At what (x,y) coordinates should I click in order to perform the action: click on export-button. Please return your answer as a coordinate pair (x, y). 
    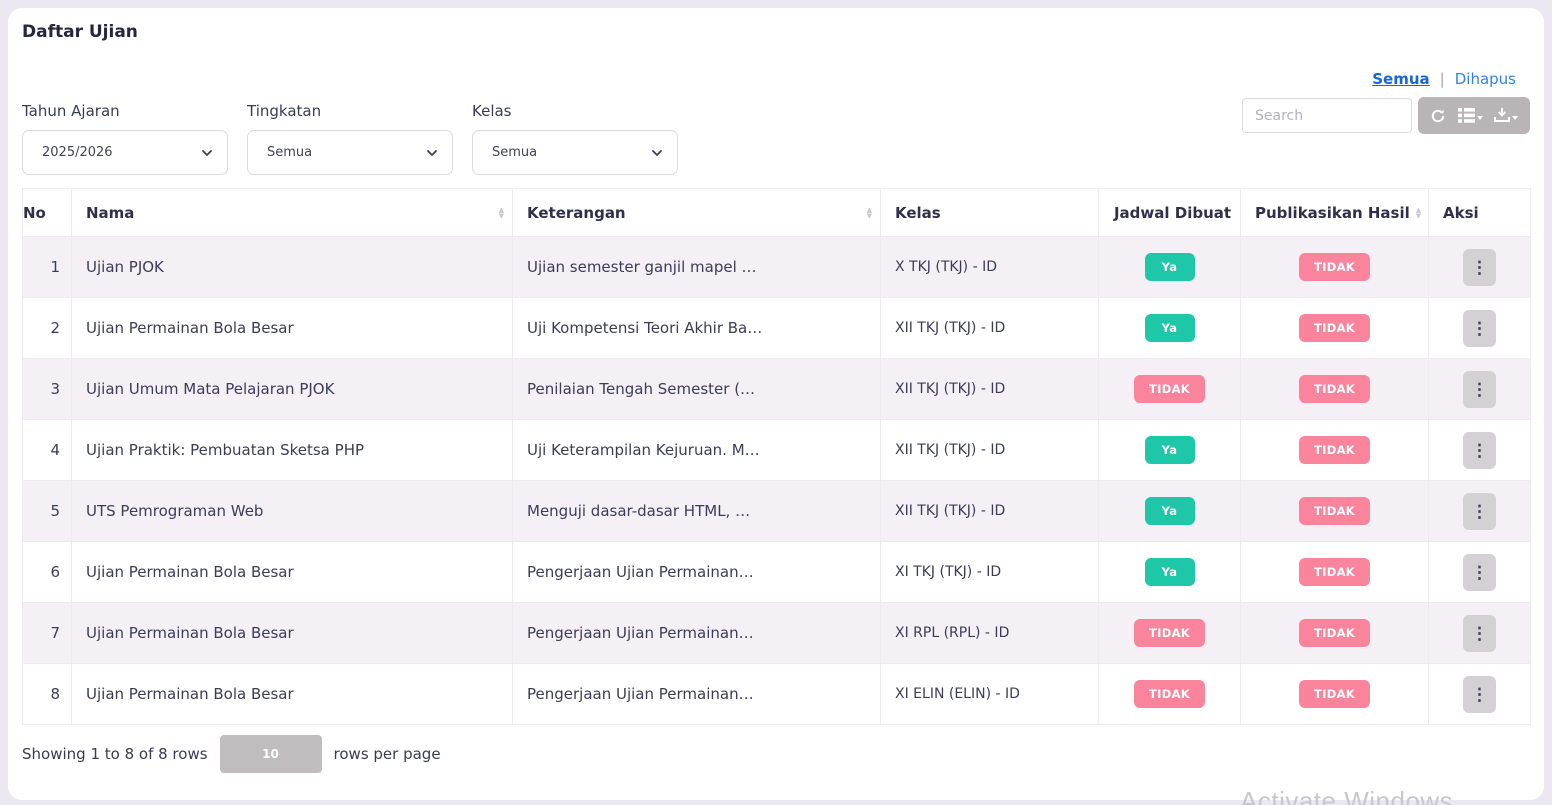
    Looking at the image, I should click on (1506, 115).